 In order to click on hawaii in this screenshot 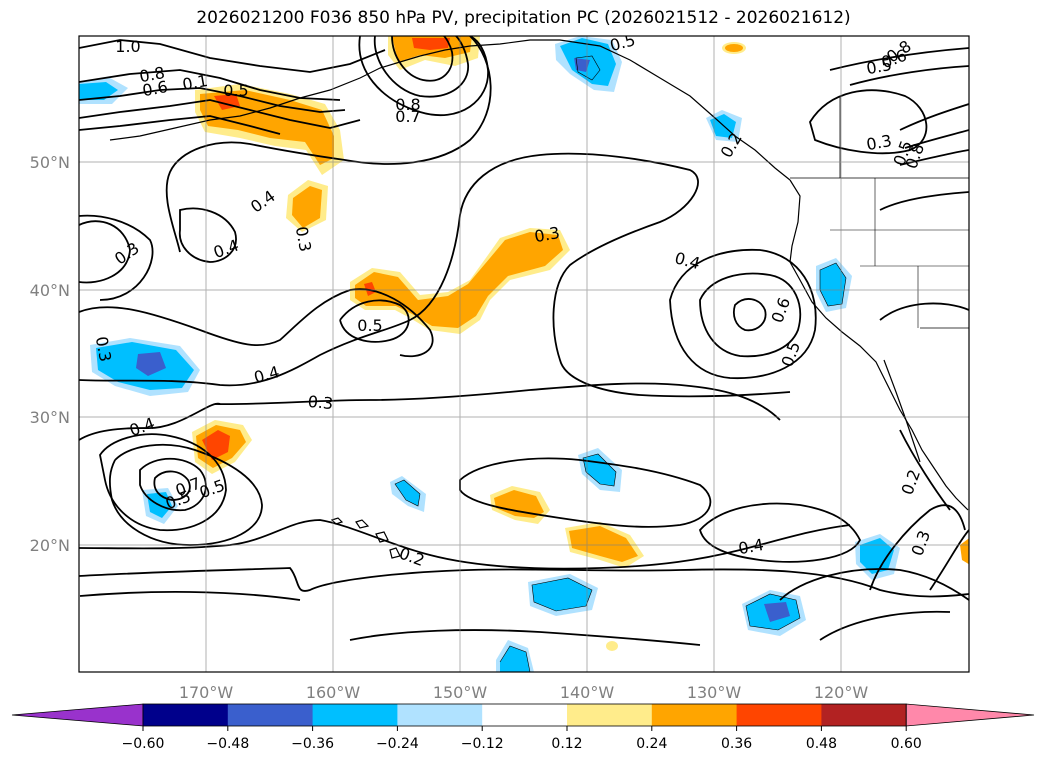, I will do `click(365, 538)`.